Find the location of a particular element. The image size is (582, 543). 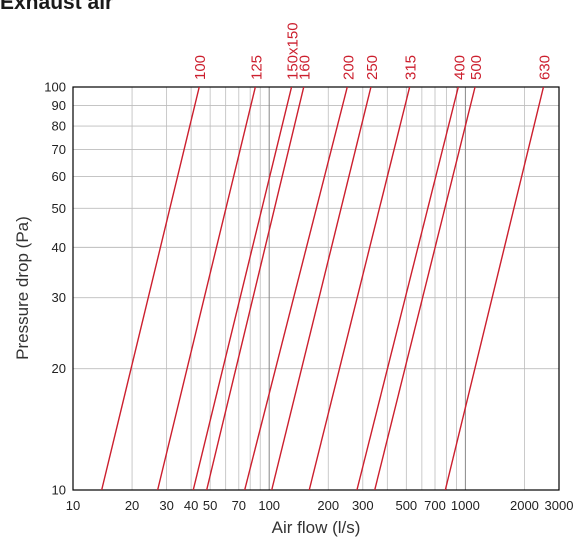

series-label: 160 is located at coordinates (305, 67).